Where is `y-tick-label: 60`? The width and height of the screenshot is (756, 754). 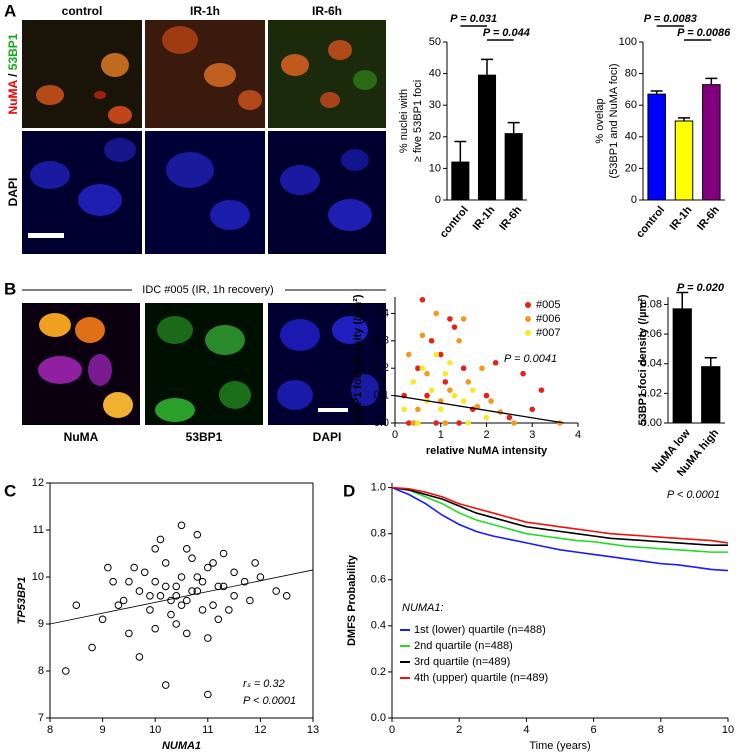 y-tick-label: 60 is located at coordinates (631, 105).